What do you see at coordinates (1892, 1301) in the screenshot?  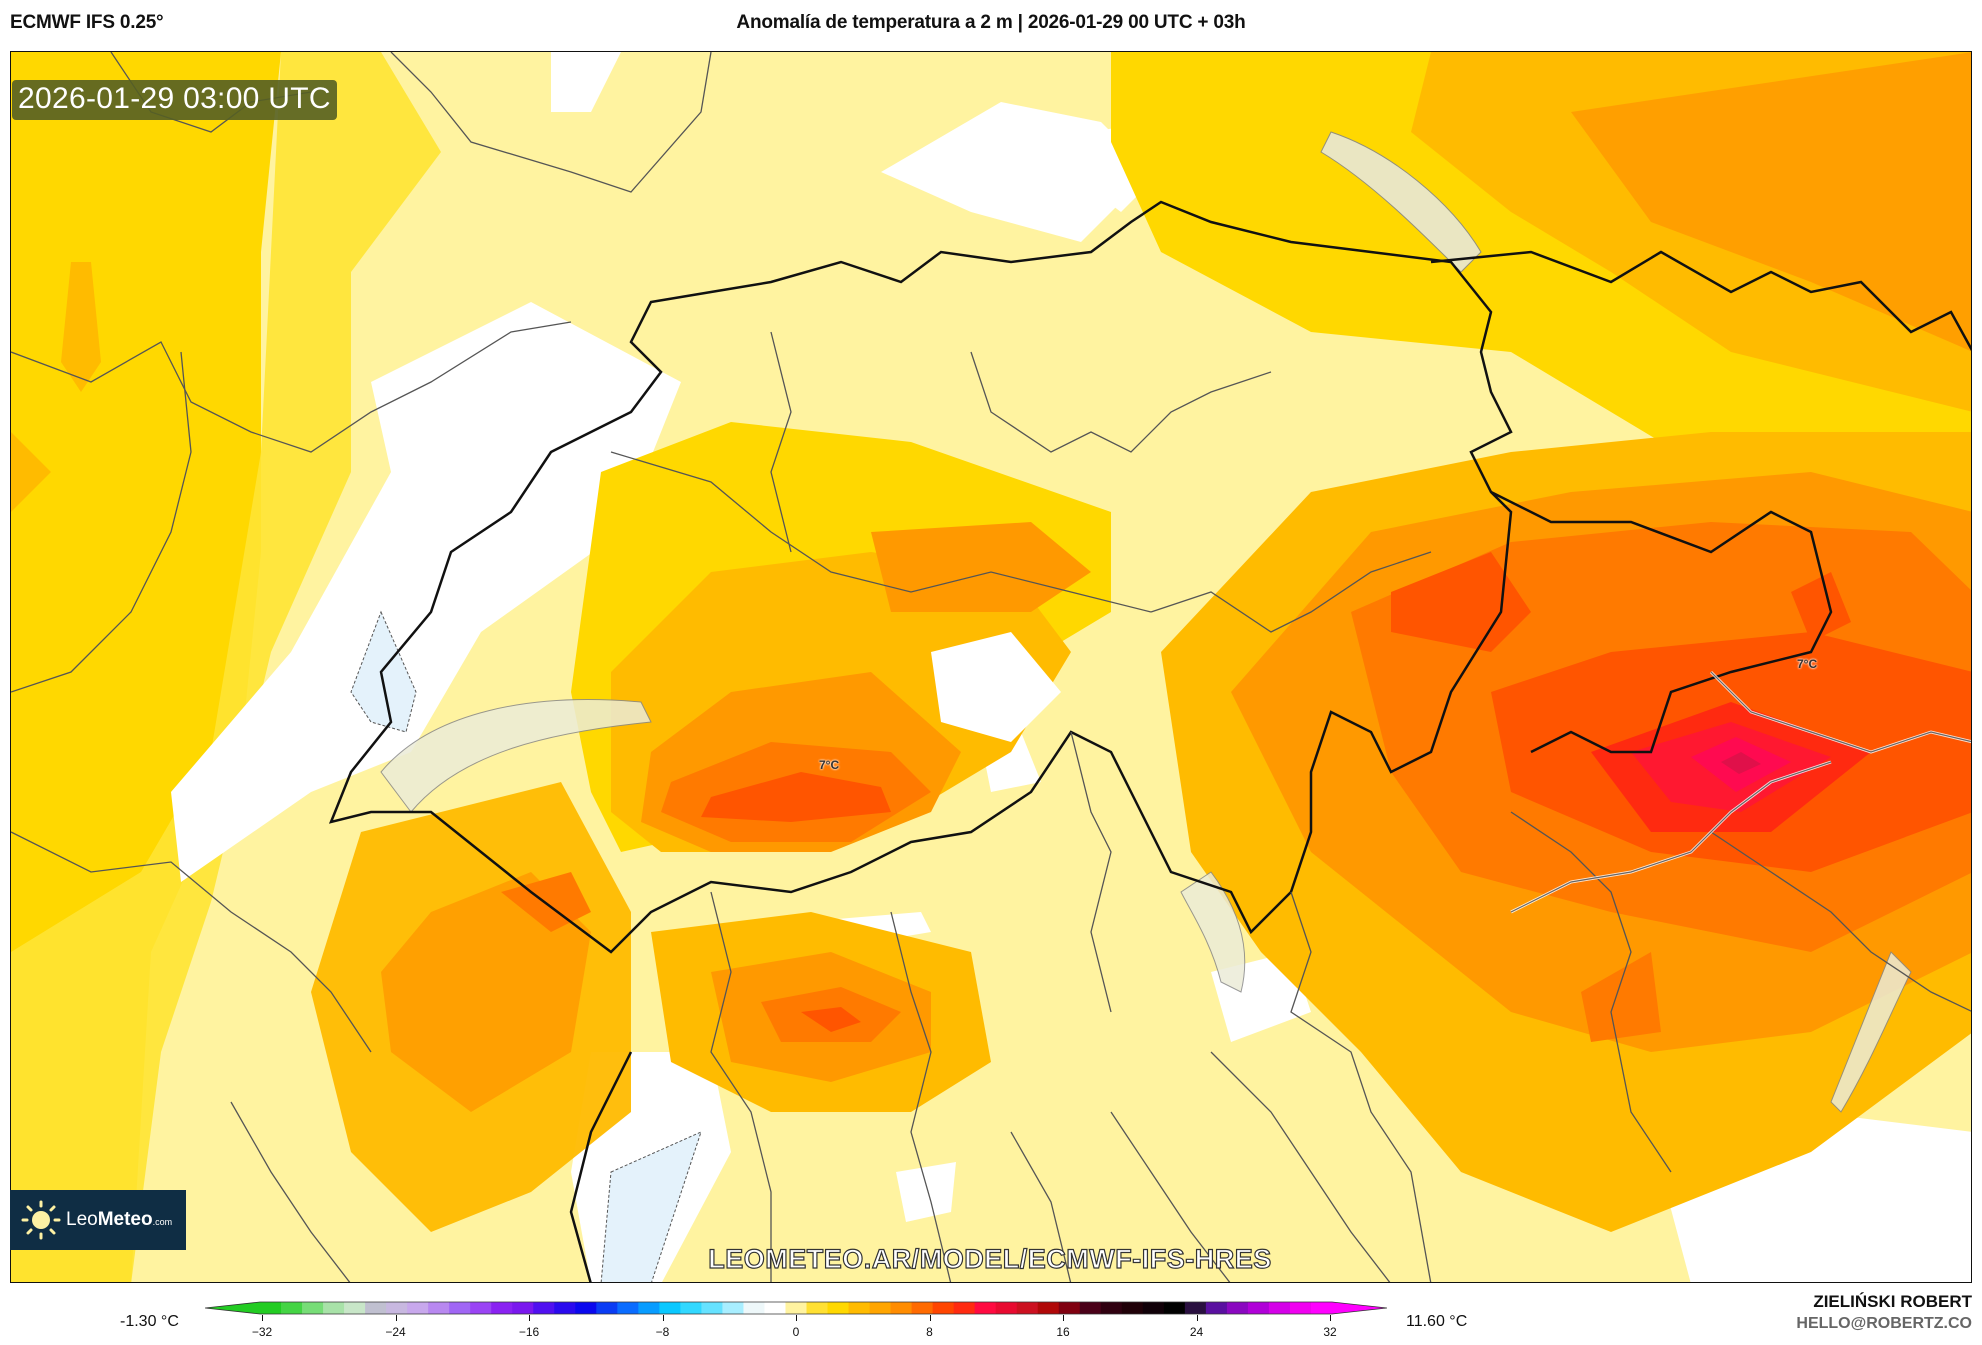 I see `author-name: ZIELIŃSKI ROBERT` at bounding box center [1892, 1301].